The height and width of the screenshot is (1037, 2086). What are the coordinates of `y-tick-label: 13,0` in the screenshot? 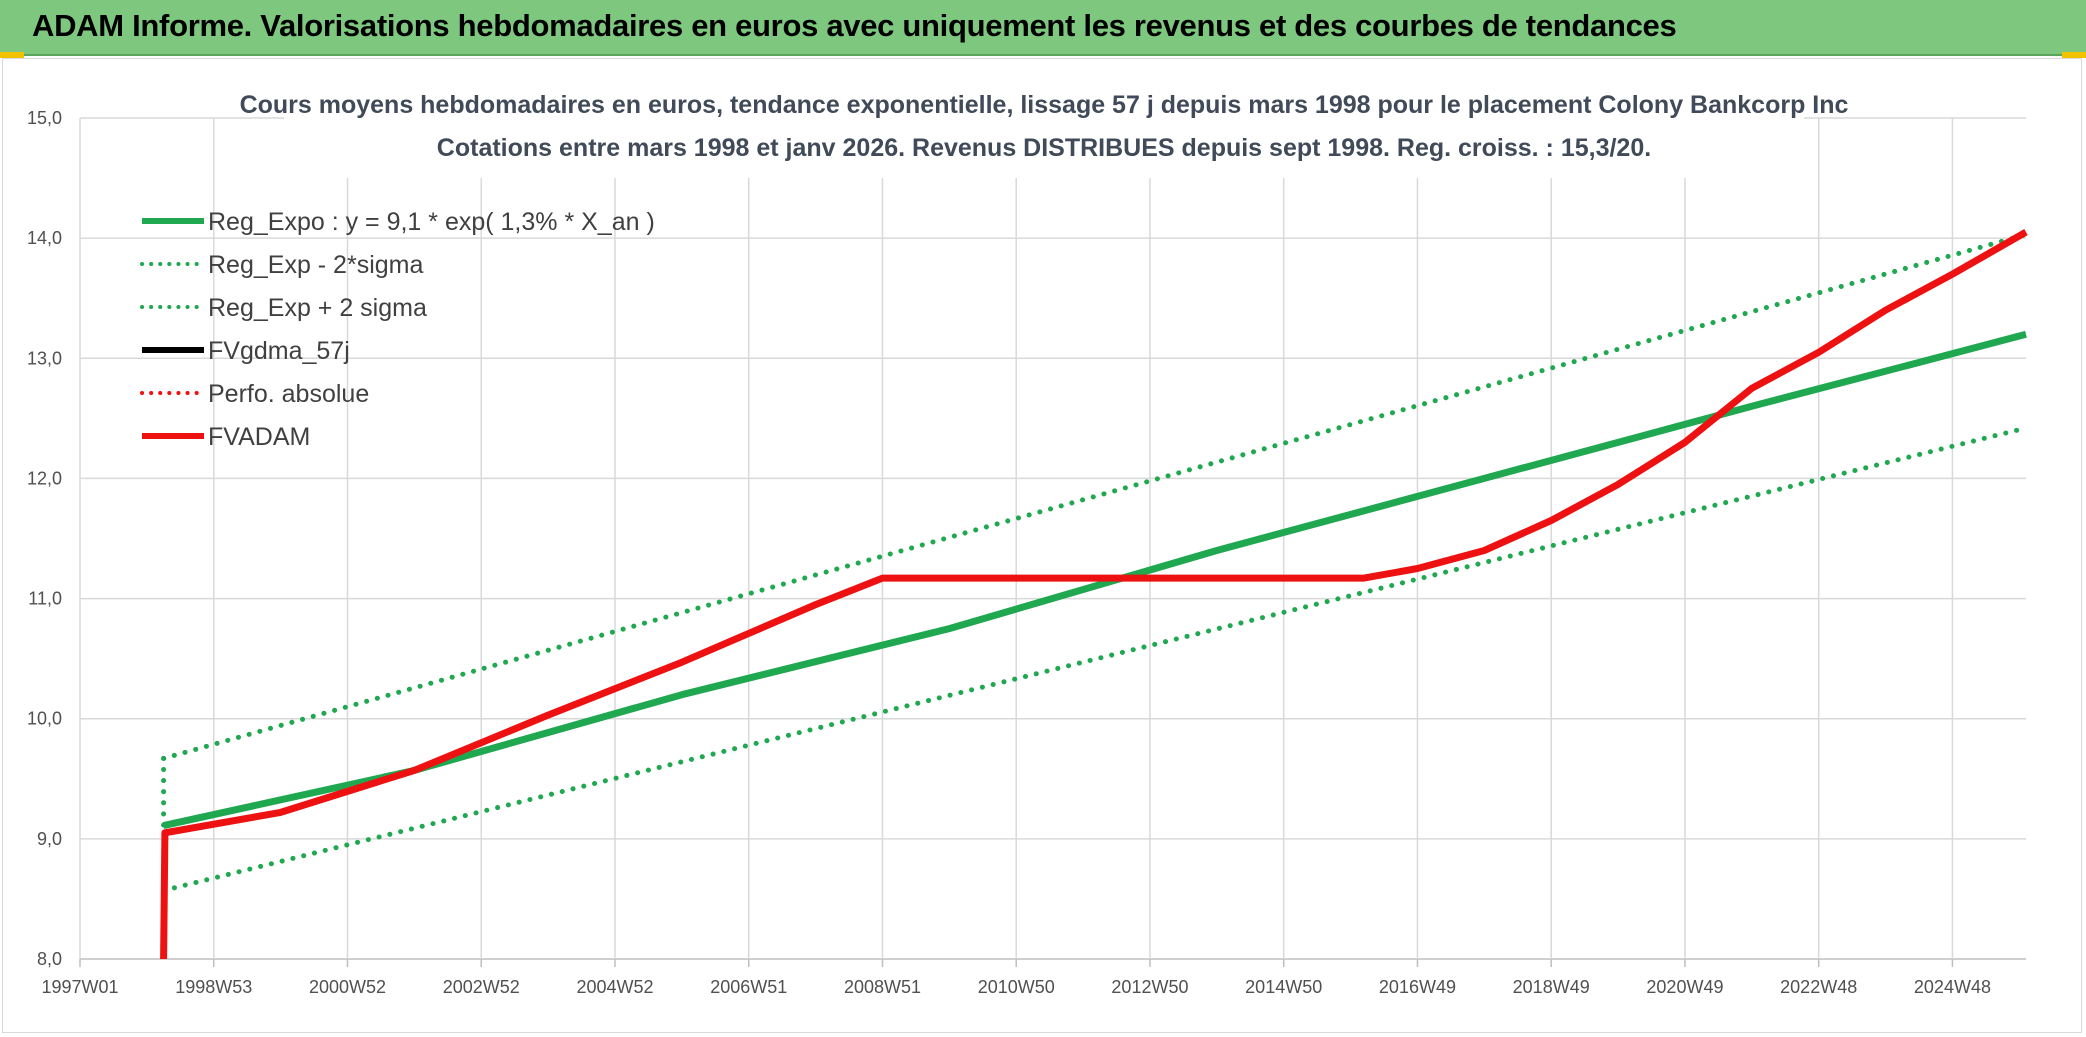 It's located at (44, 358).